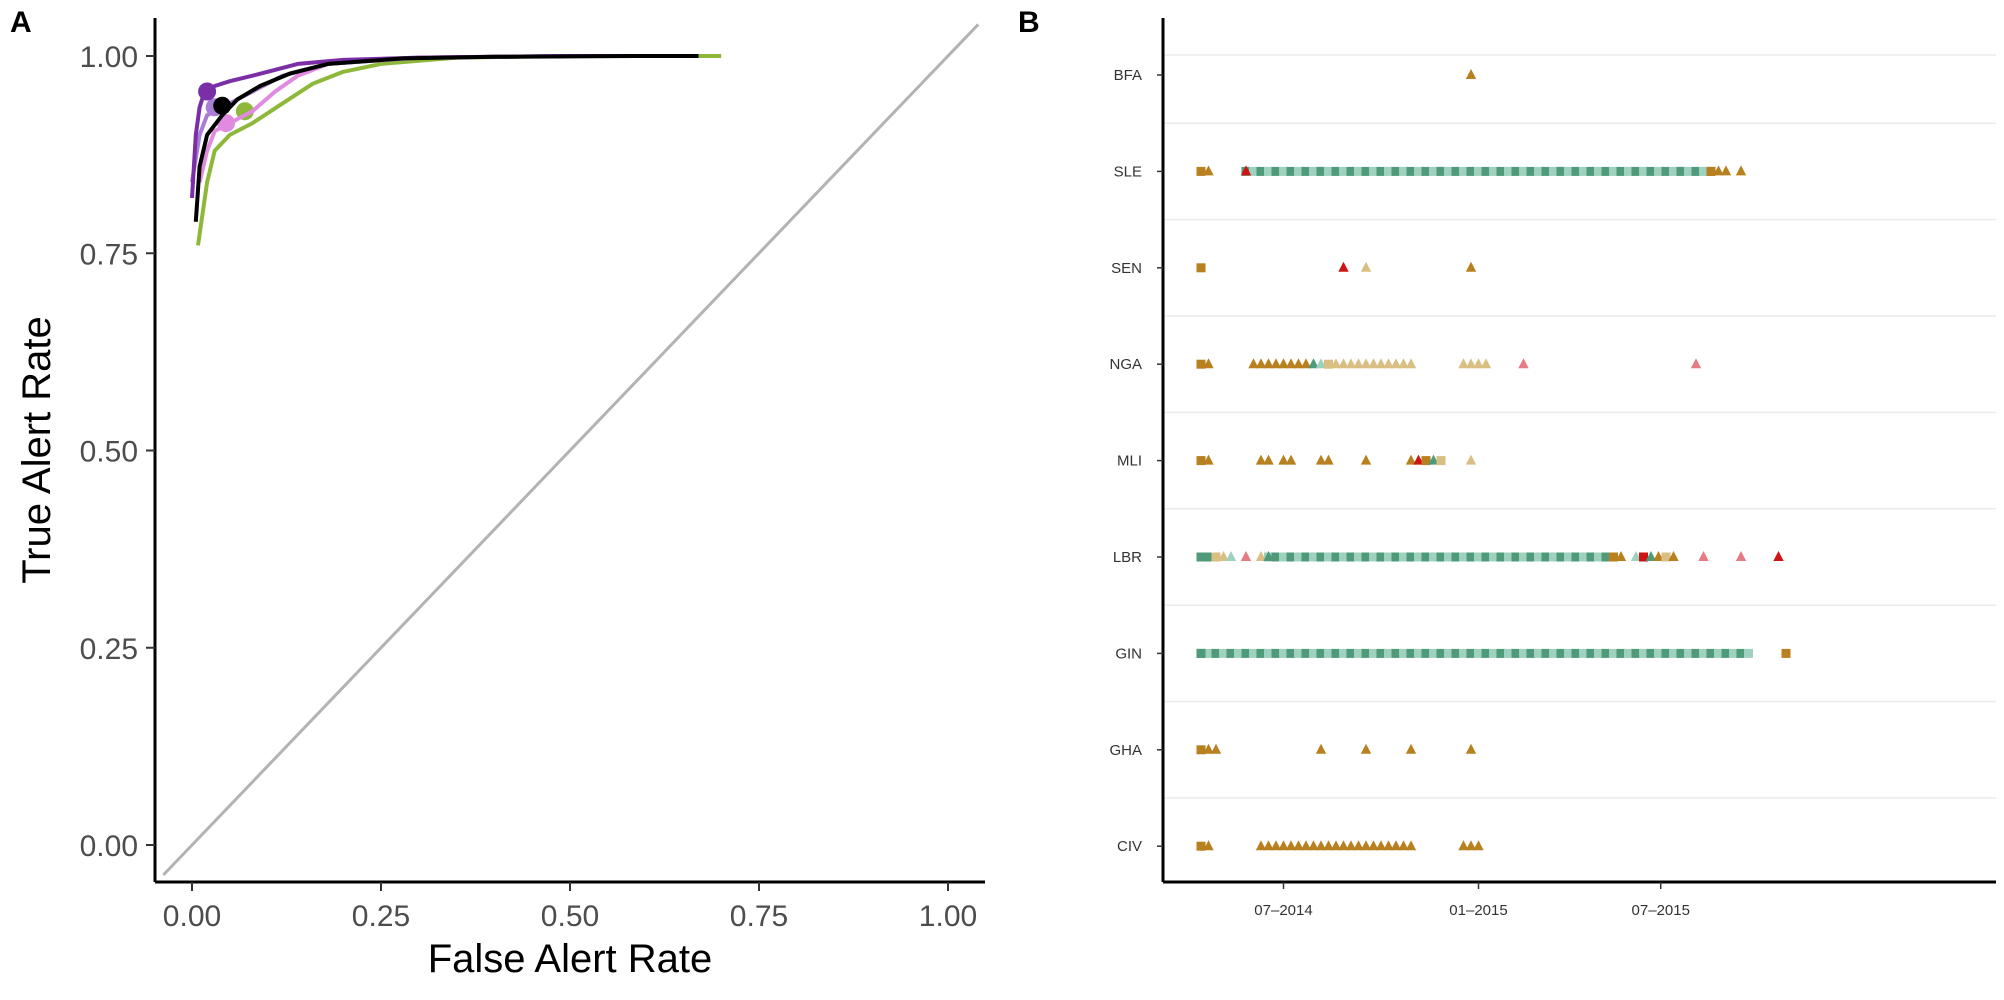  What do you see at coordinates (1128, 75) in the screenshot?
I see `country-label: BFA` at bounding box center [1128, 75].